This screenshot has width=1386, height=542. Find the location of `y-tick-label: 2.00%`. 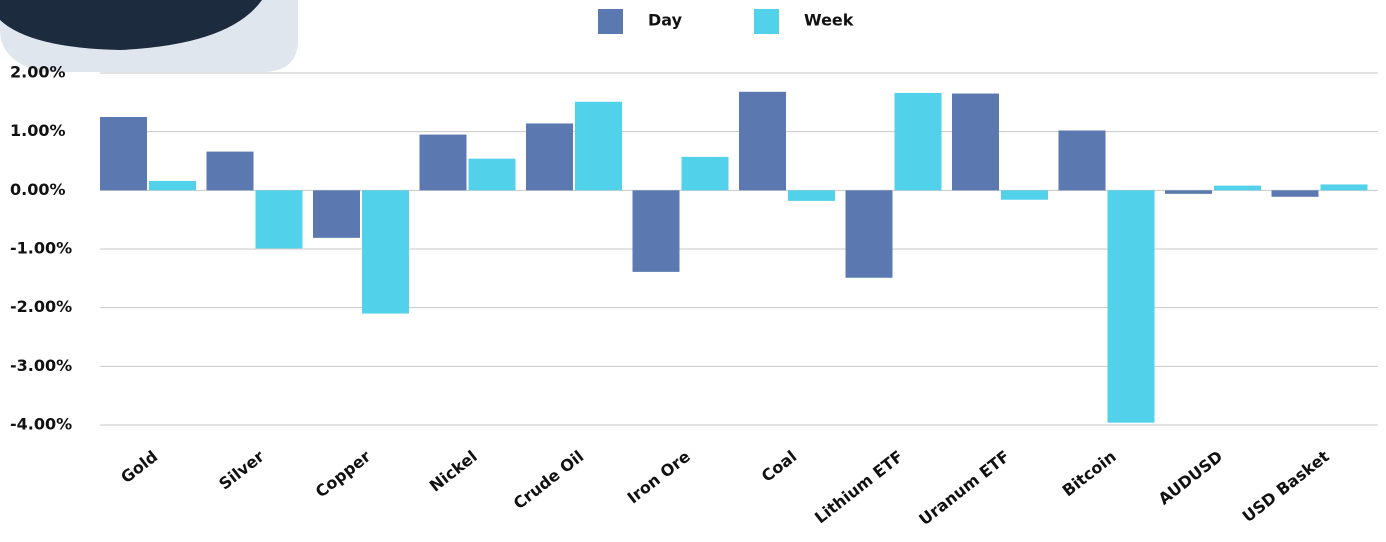

y-tick-label: 2.00% is located at coordinates (38, 72).